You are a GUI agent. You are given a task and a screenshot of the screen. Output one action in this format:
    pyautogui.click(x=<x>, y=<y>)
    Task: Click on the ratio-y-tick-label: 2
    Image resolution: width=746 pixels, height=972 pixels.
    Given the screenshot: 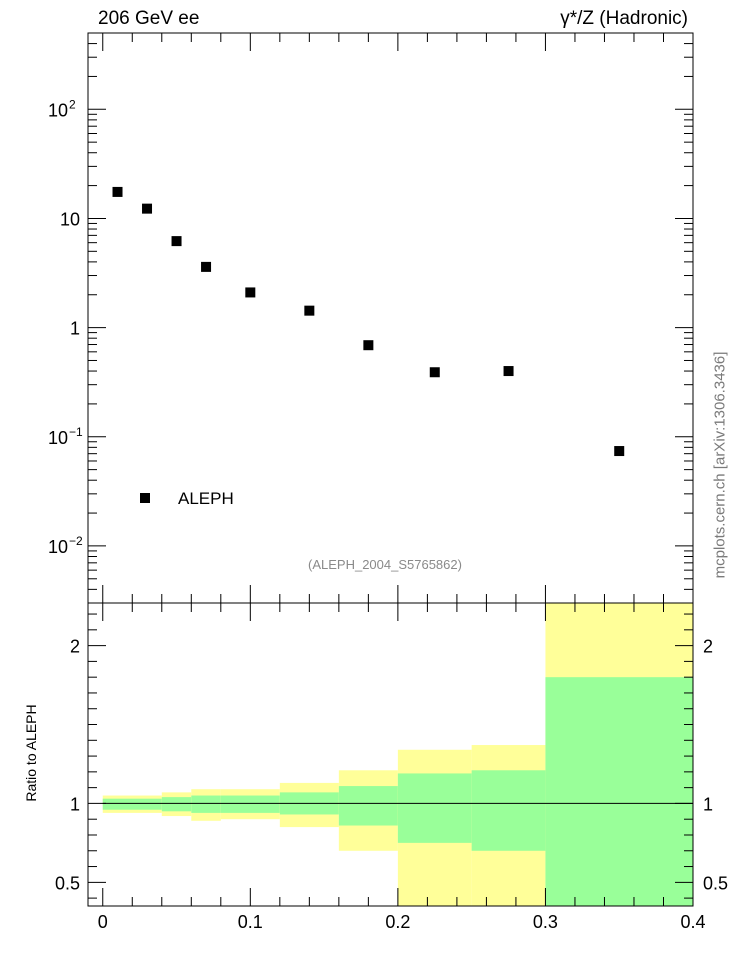 What is the action you would take?
    pyautogui.click(x=75, y=647)
    